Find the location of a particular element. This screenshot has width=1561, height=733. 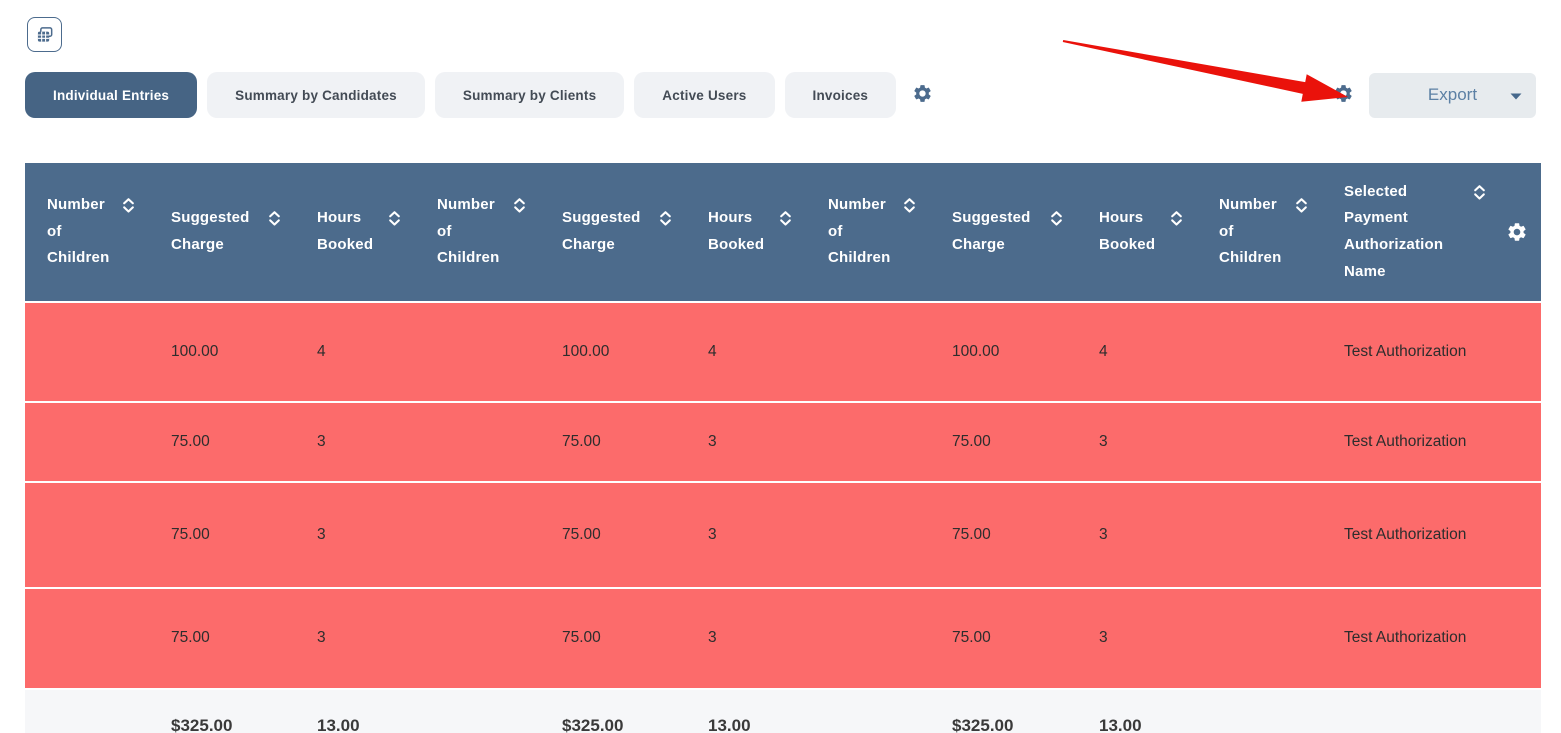

copy-table-icon is located at coordinates (44, 34).